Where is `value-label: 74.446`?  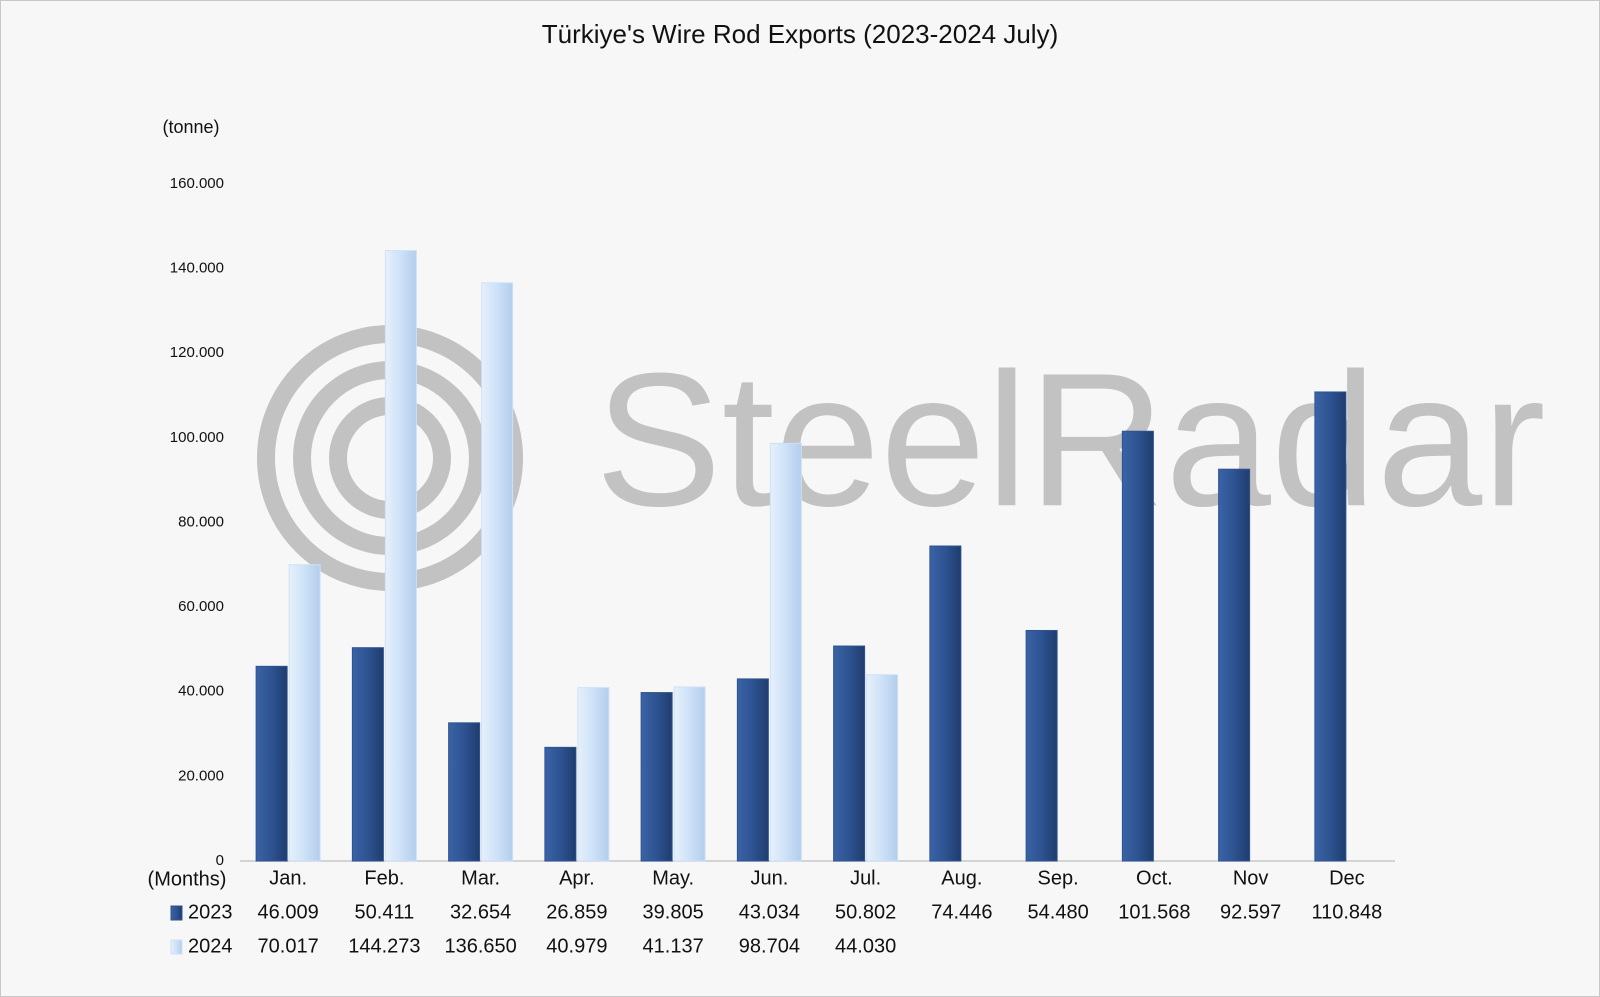 value-label: 74.446 is located at coordinates (961, 912).